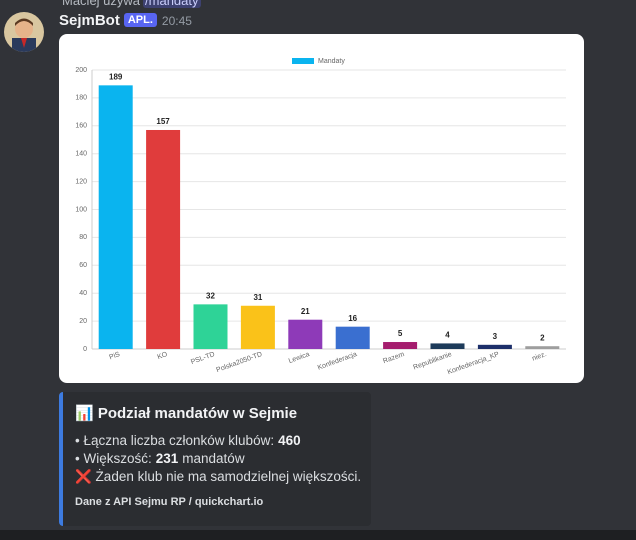 This screenshot has width=636, height=540. I want to click on y-tick-label: 60, so click(83, 265).